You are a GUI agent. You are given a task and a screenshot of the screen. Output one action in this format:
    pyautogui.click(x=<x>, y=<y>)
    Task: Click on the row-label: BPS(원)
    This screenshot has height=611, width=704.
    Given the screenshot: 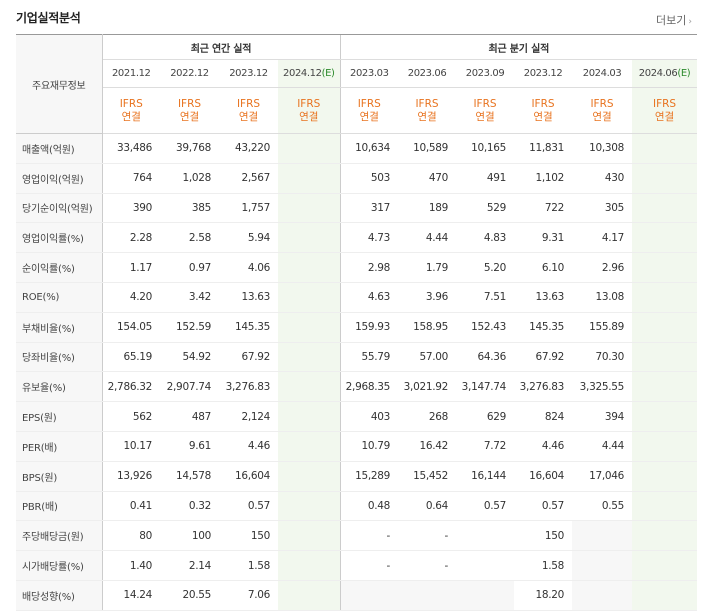 What is the action you would take?
    pyautogui.click(x=59, y=476)
    